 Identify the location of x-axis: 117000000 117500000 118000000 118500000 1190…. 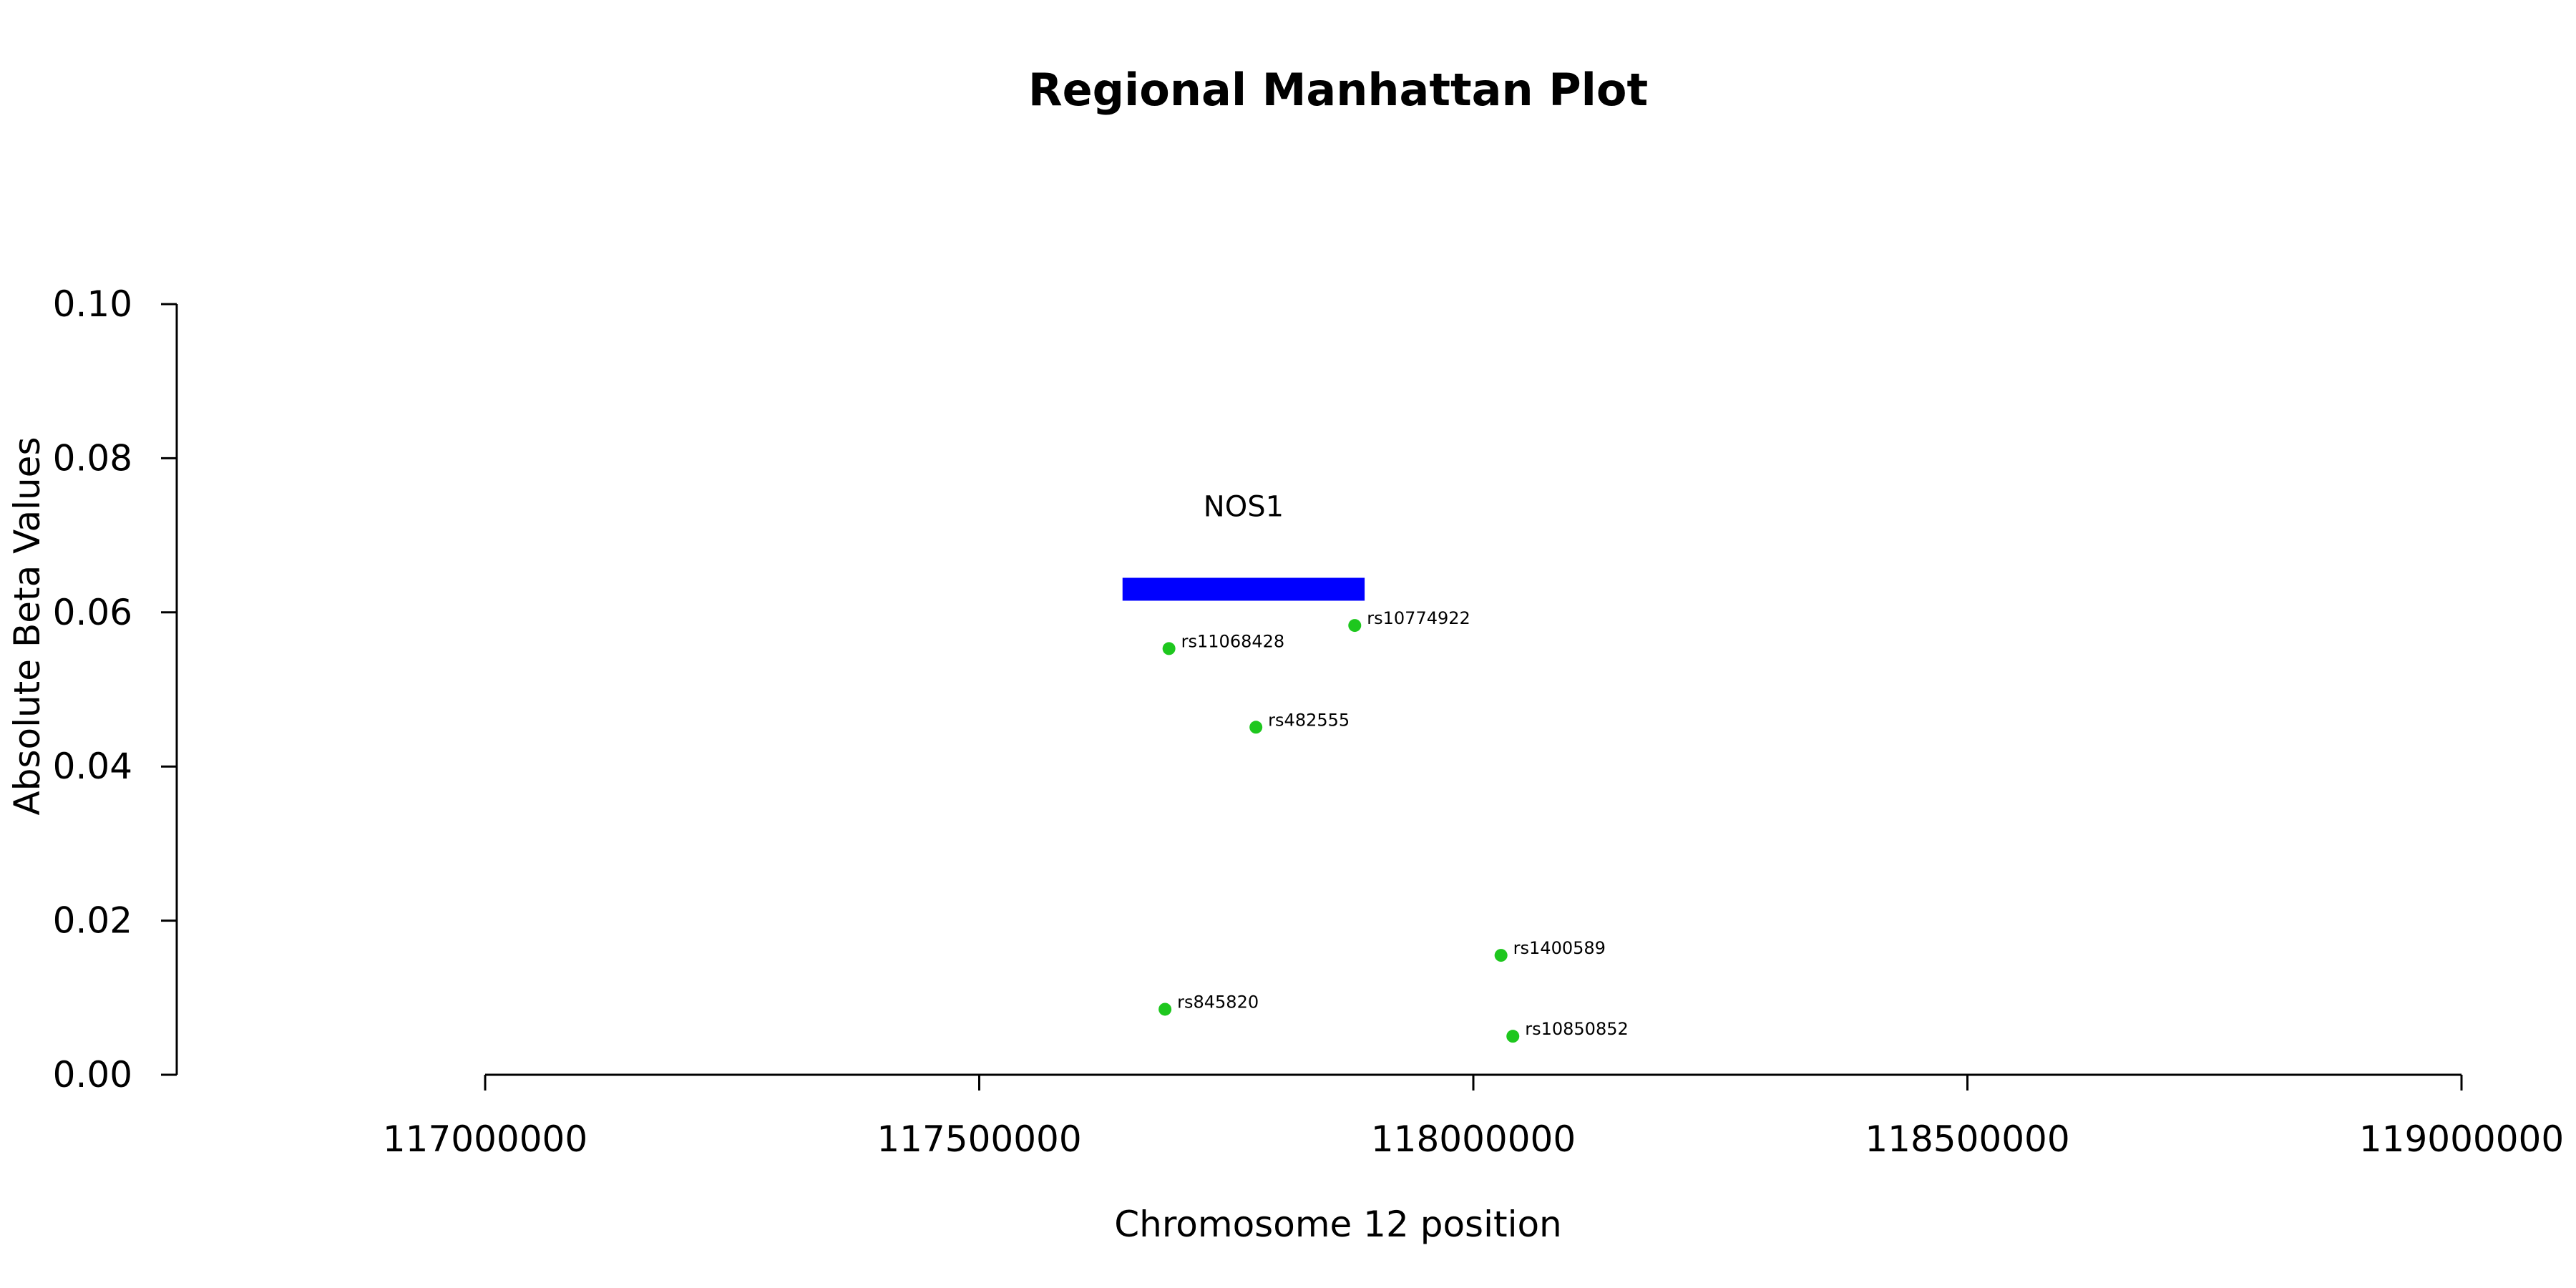
(1473, 1116).